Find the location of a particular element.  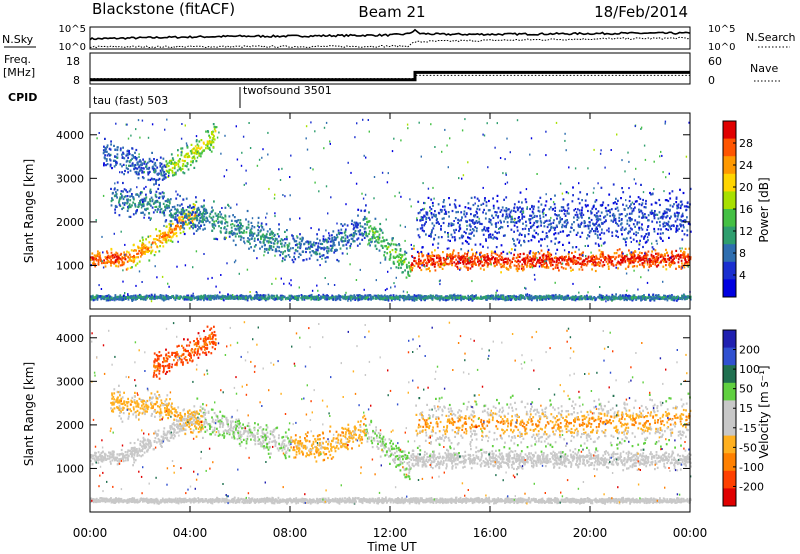

freq-tick-bottom: 8 is located at coordinates (76, 80).